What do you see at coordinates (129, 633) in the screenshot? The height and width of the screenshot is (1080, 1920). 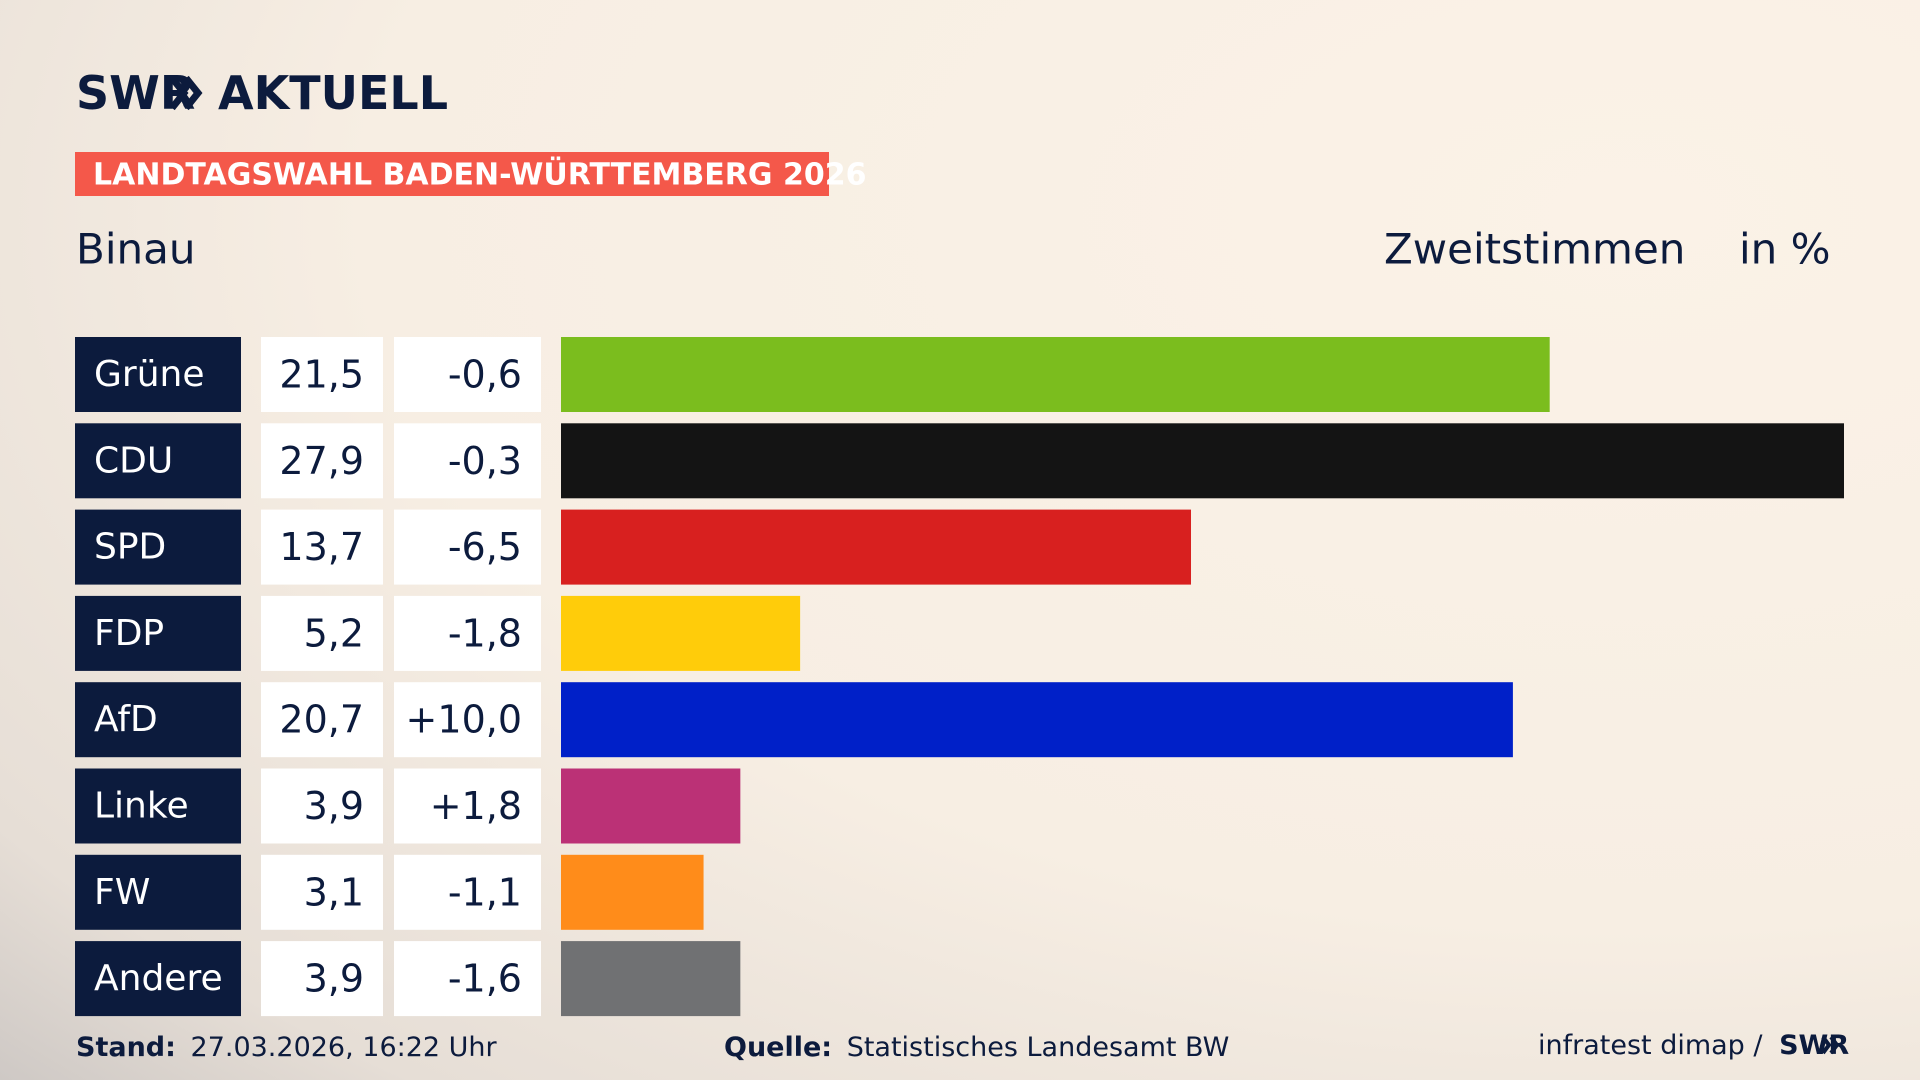 I see `party-label: FDP` at bounding box center [129, 633].